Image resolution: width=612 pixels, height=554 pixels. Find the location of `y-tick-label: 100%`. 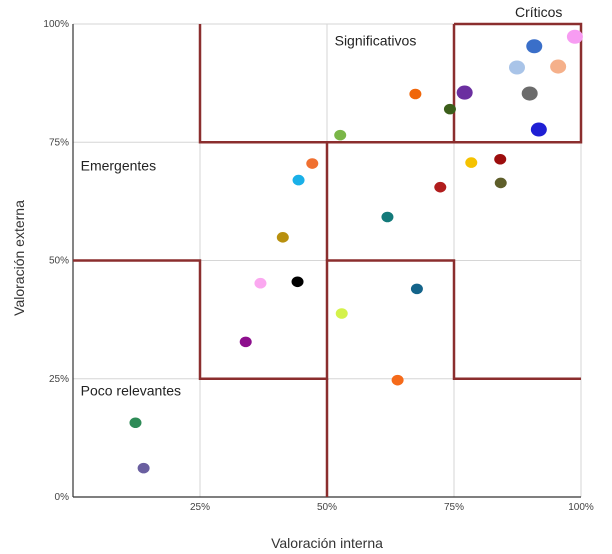

y-tick-label: 100% is located at coordinates (56, 24).